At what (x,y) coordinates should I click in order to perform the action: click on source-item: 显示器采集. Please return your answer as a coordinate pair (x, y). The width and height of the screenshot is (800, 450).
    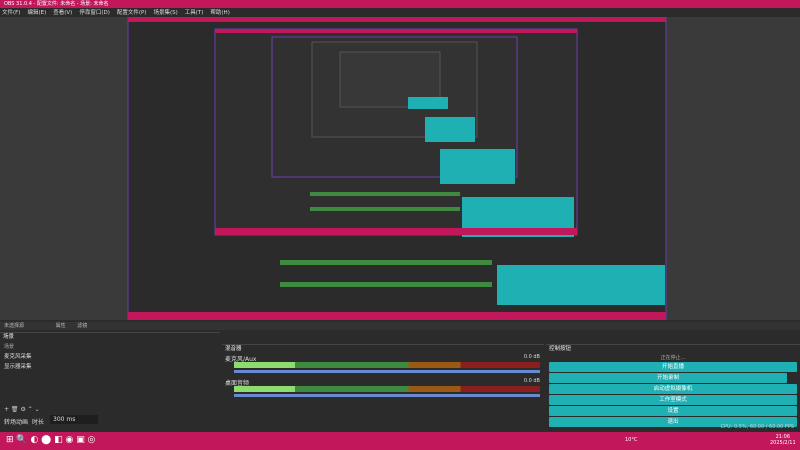
    Looking at the image, I should click on (18, 367).